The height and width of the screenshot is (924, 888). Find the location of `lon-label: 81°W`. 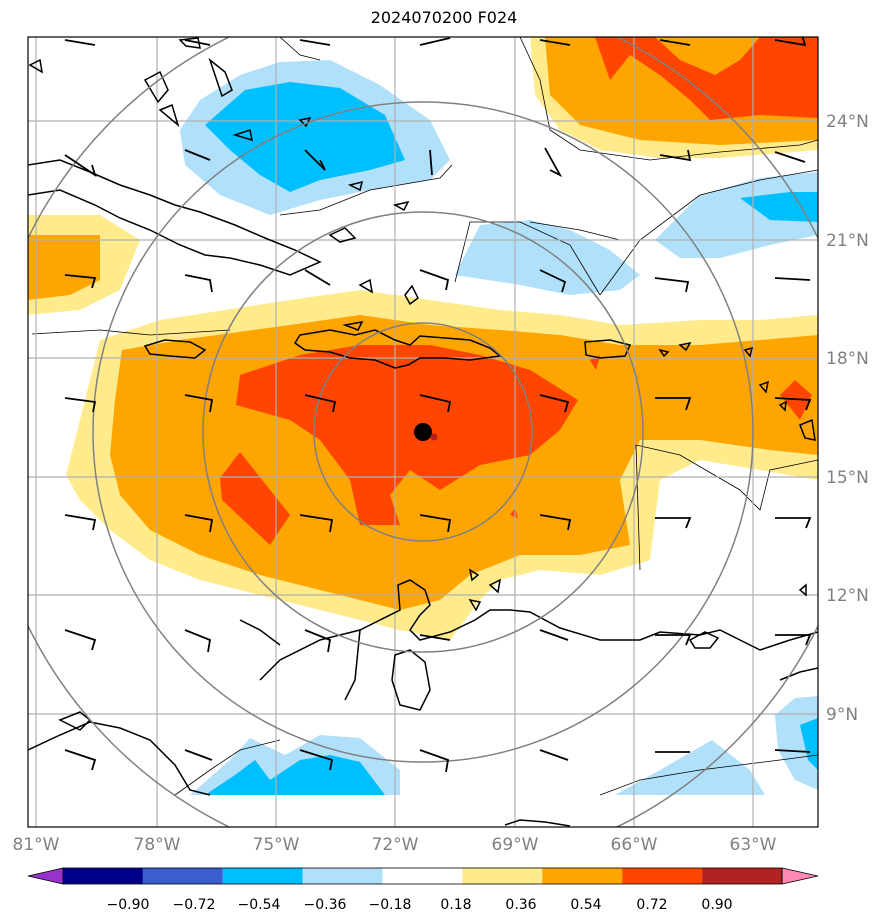

lon-label: 81°W is located at coordinates (36, 845).